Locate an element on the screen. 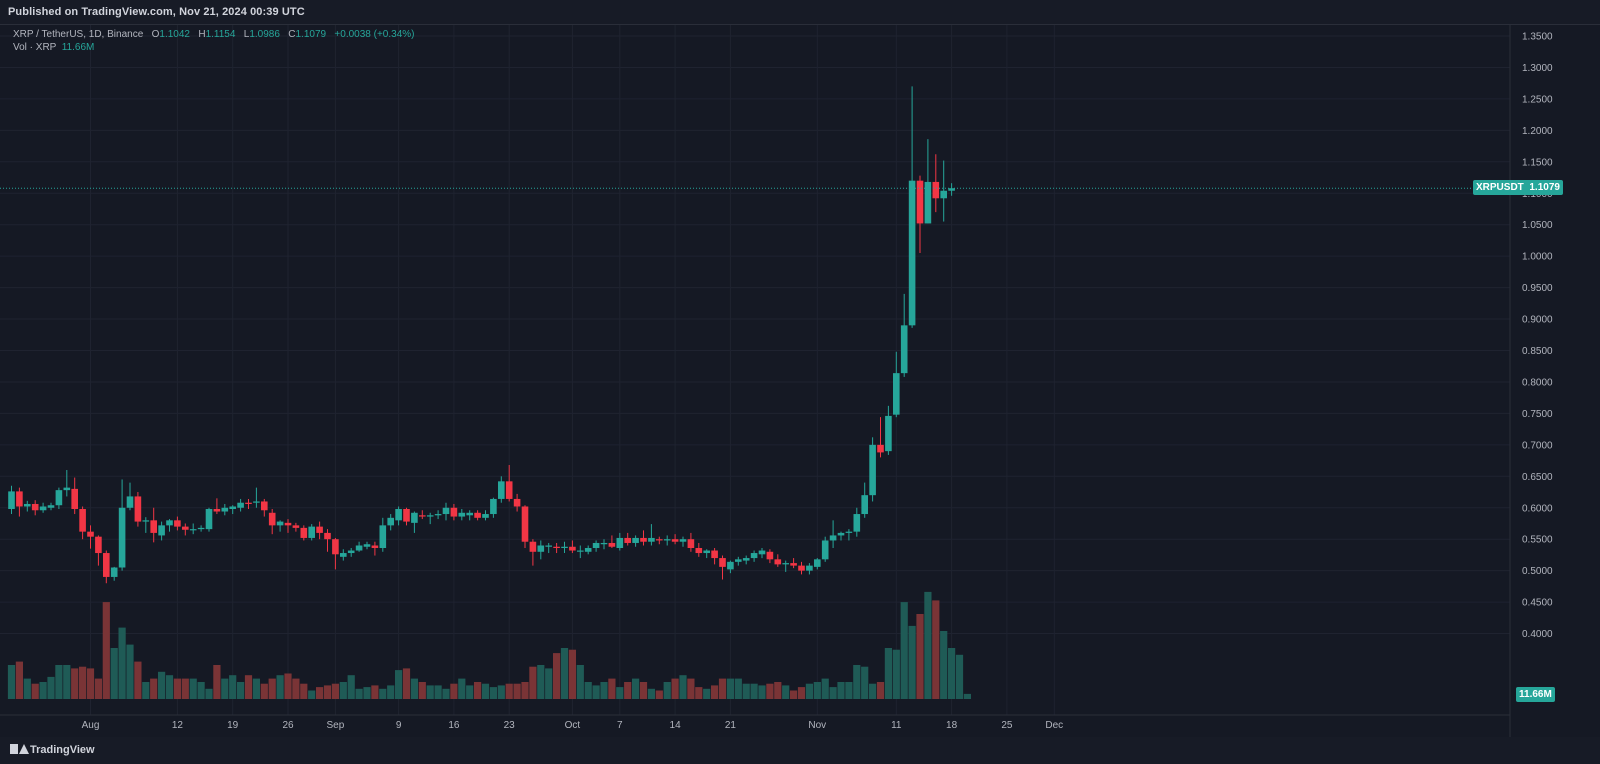  time-tick-label: 23 is located at coordinates (510, 725).